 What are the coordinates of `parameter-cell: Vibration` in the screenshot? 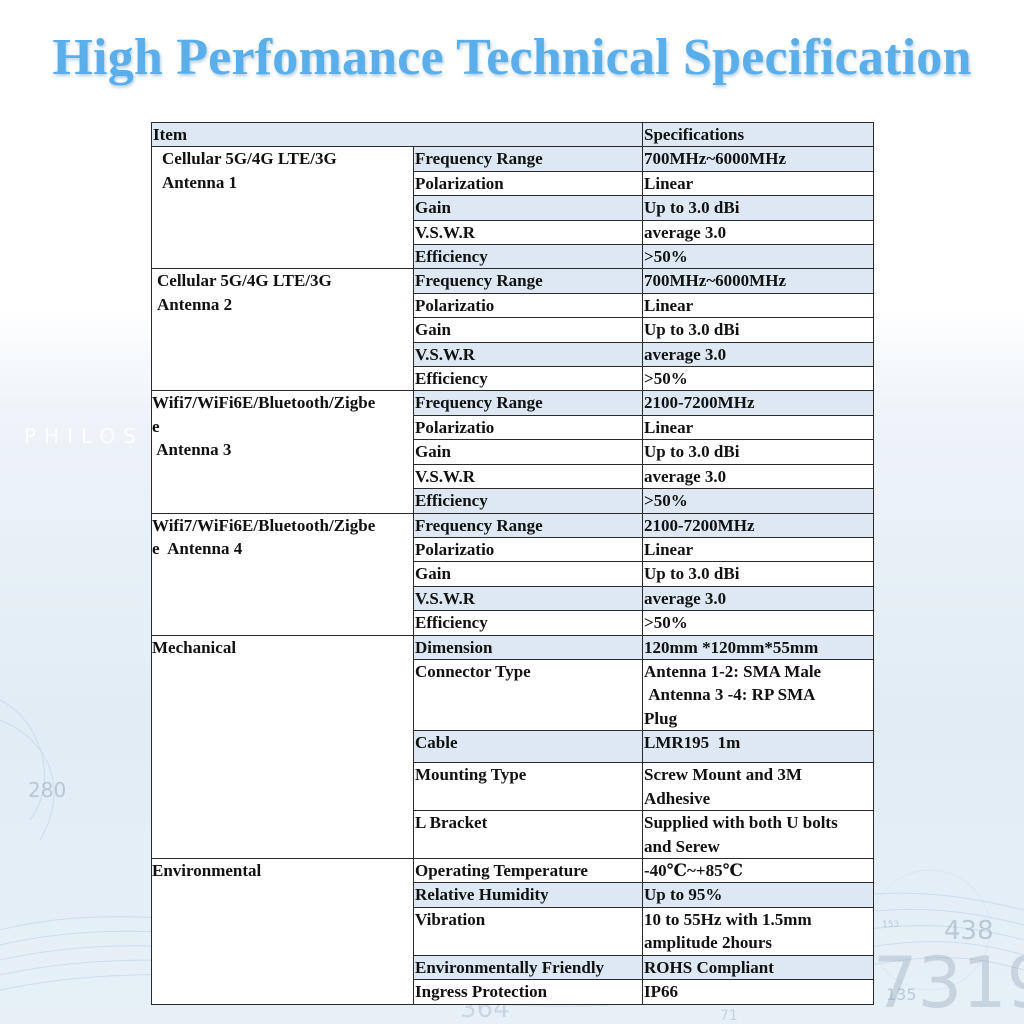 It's located at (528, 931).